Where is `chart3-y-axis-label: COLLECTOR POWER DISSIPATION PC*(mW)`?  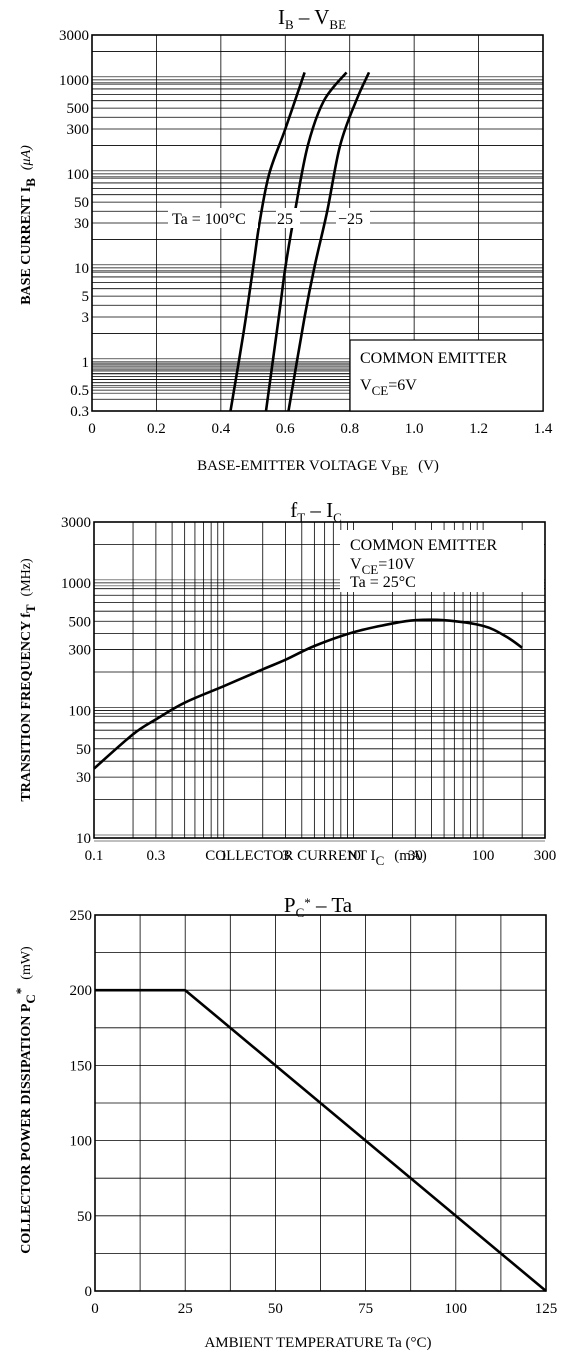 chart3-y-axis-label: COLLECTOR POWER DISSIPATION PC*(mW) is located at coordinates (25, 1100).